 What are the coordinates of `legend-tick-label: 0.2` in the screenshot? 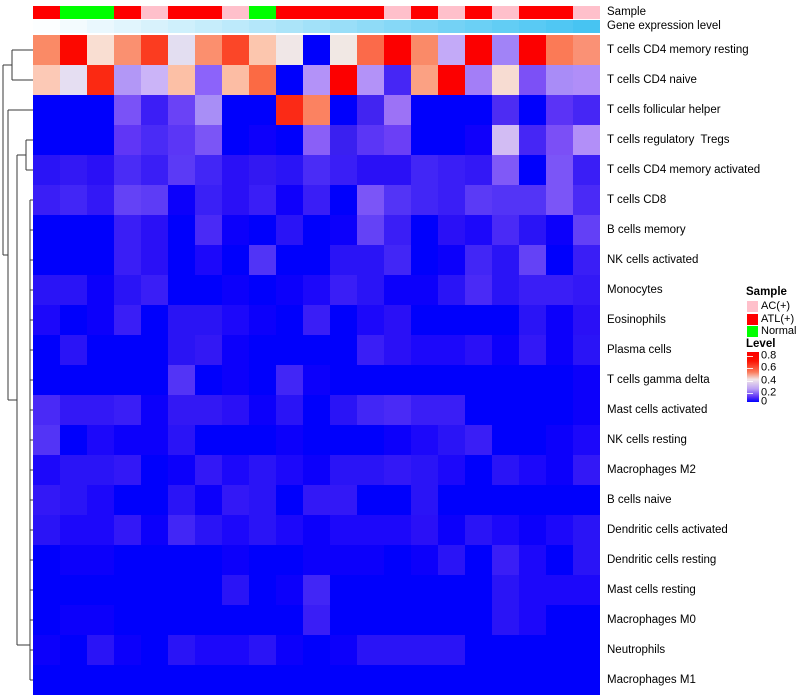 It's located at (769, 392).